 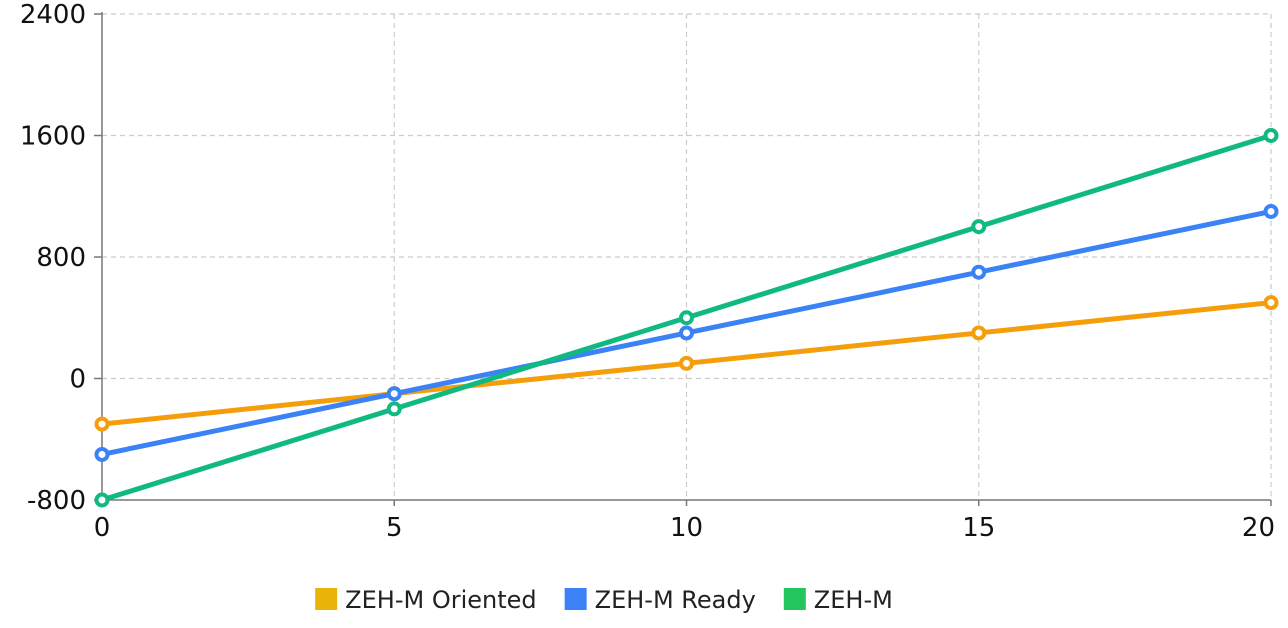 I want to click on y-tick-label: 800, so click(x=61, y=258).